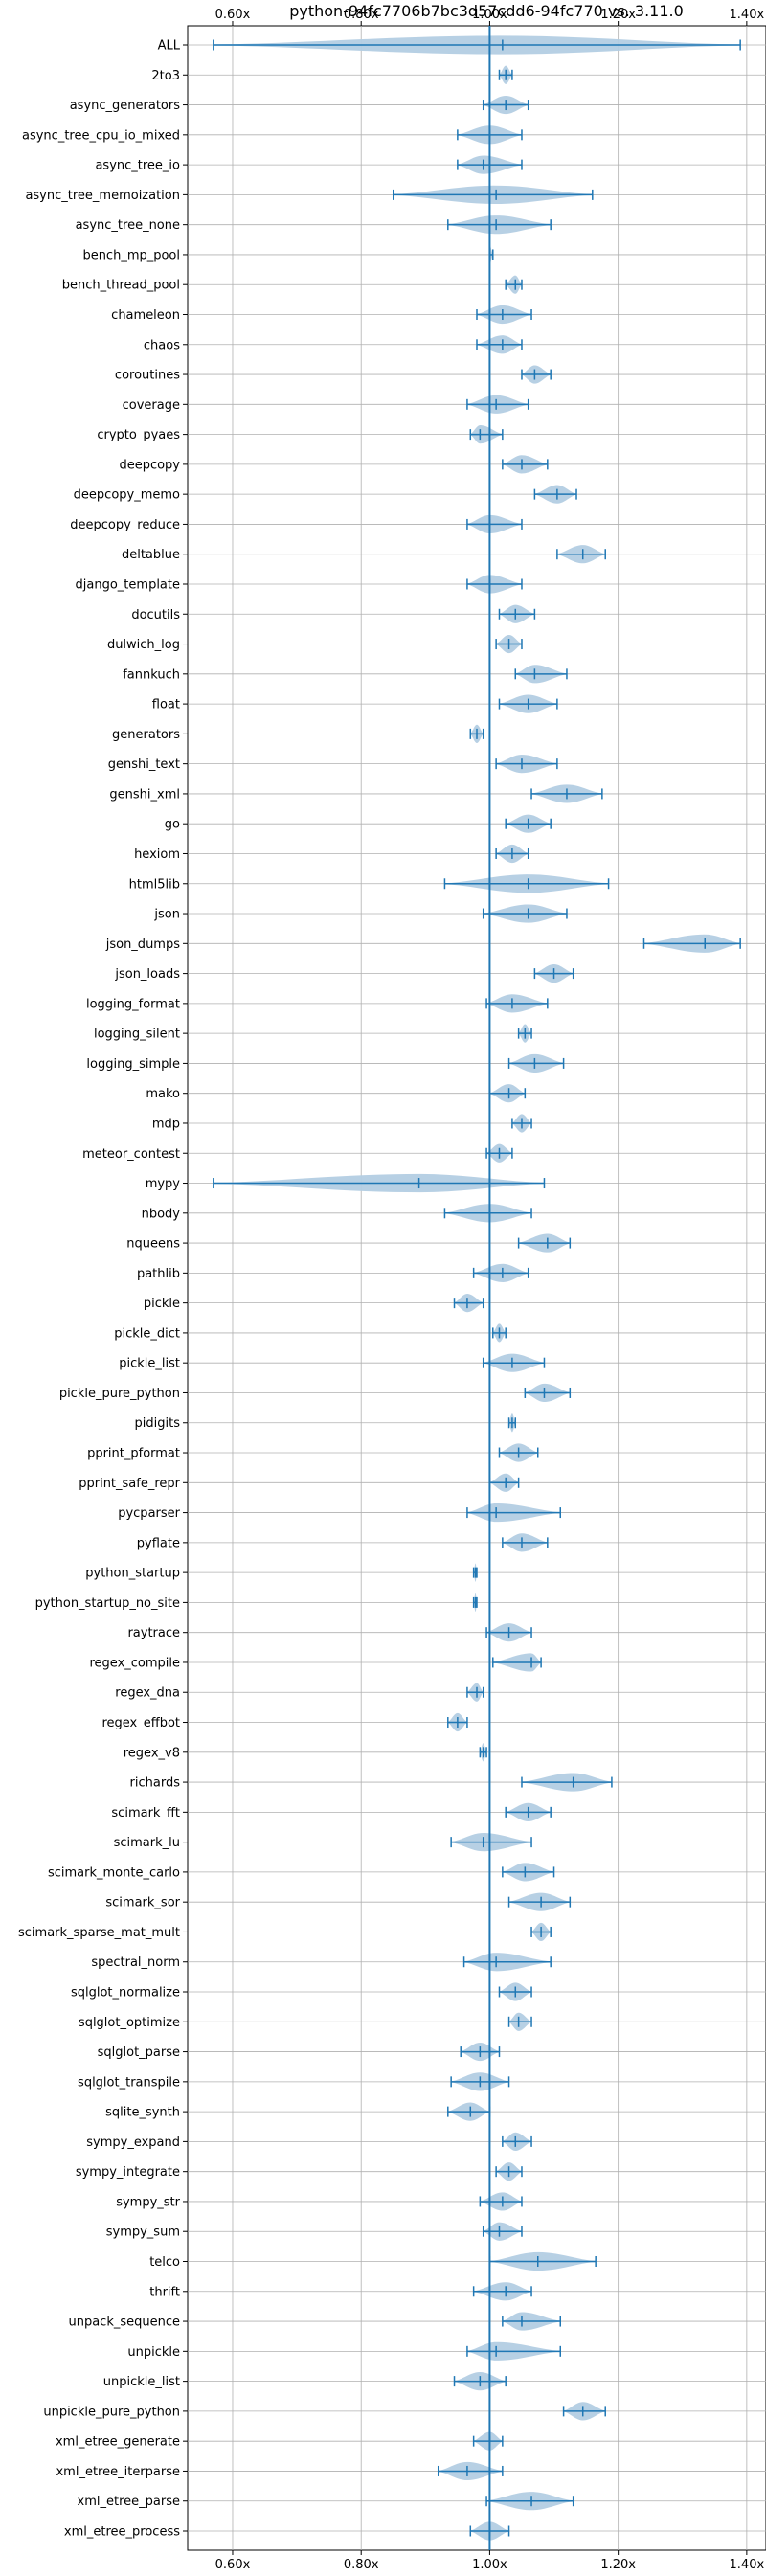  I want to click on benchmark-label: sympy_sum, so click(143, 2233).